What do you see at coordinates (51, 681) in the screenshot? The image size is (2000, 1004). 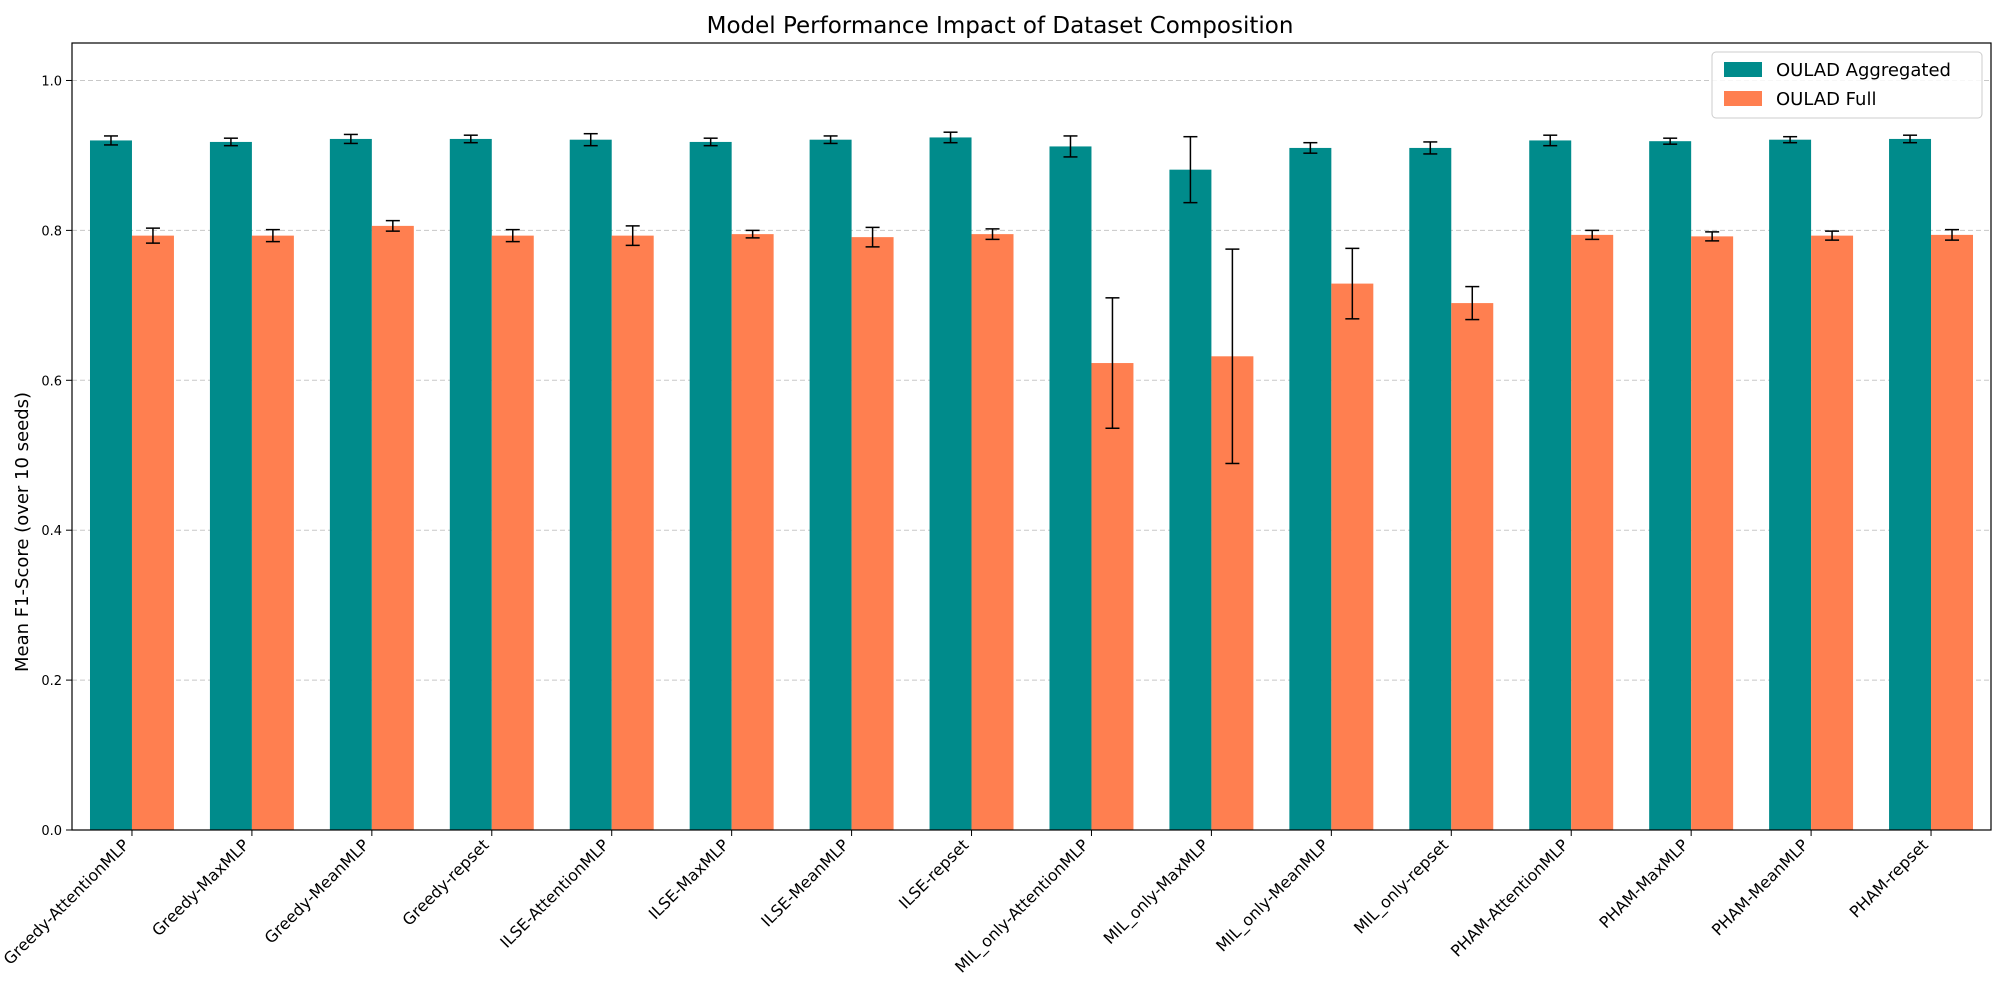 I see `y-tick-label: 0.2` at bounding box center [51, 681].